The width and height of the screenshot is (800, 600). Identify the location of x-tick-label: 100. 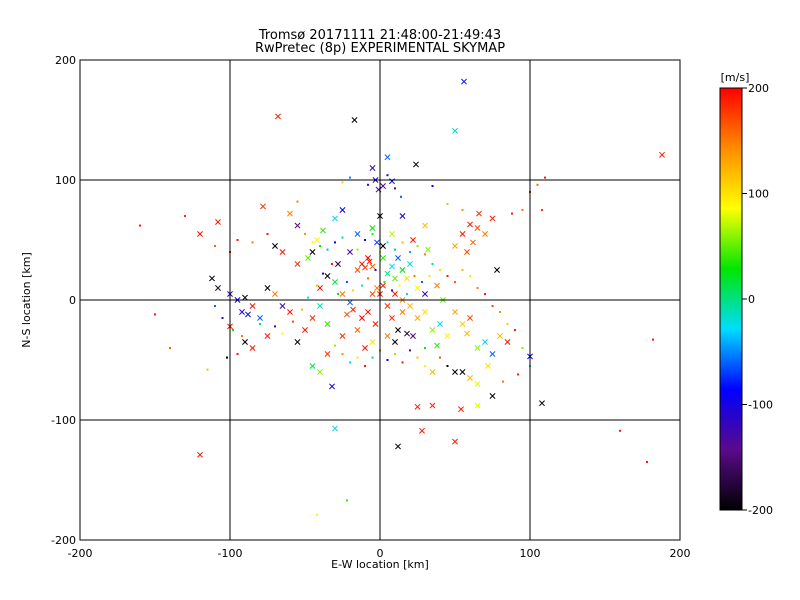
(530, 553).